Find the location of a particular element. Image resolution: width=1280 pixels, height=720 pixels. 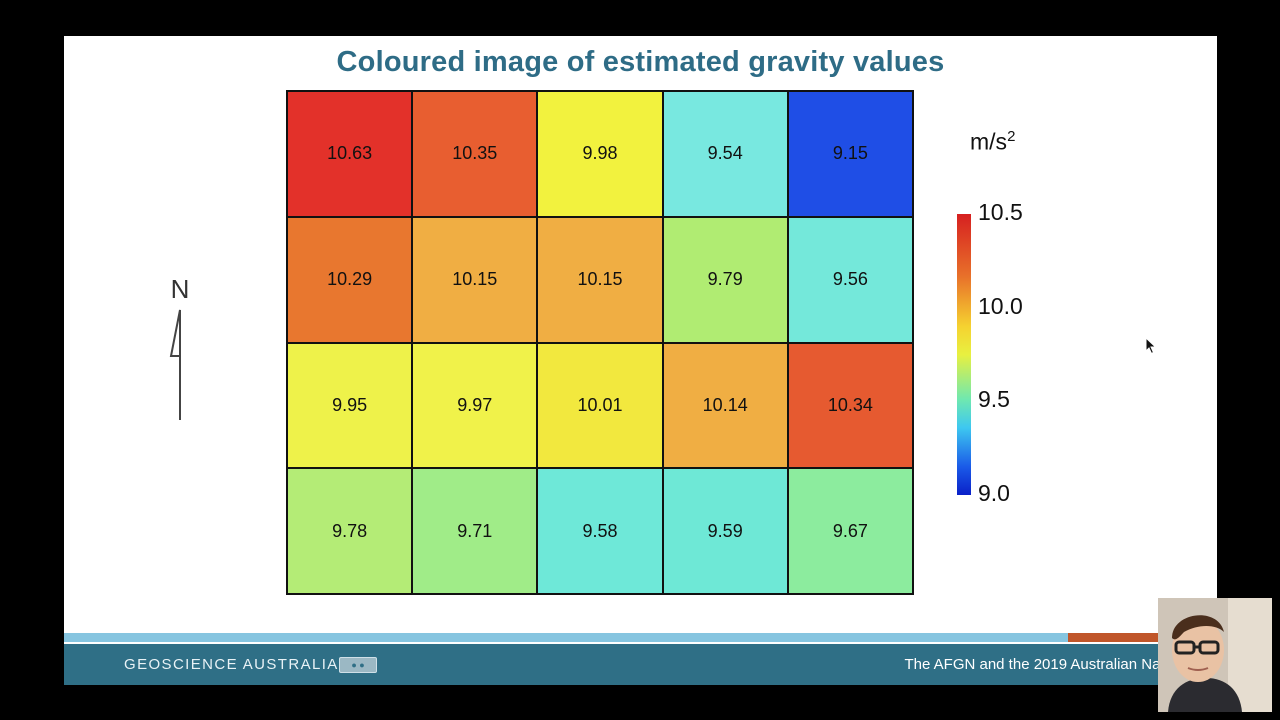

grid-cell: 9.98 is located at coordinates (600, 154).